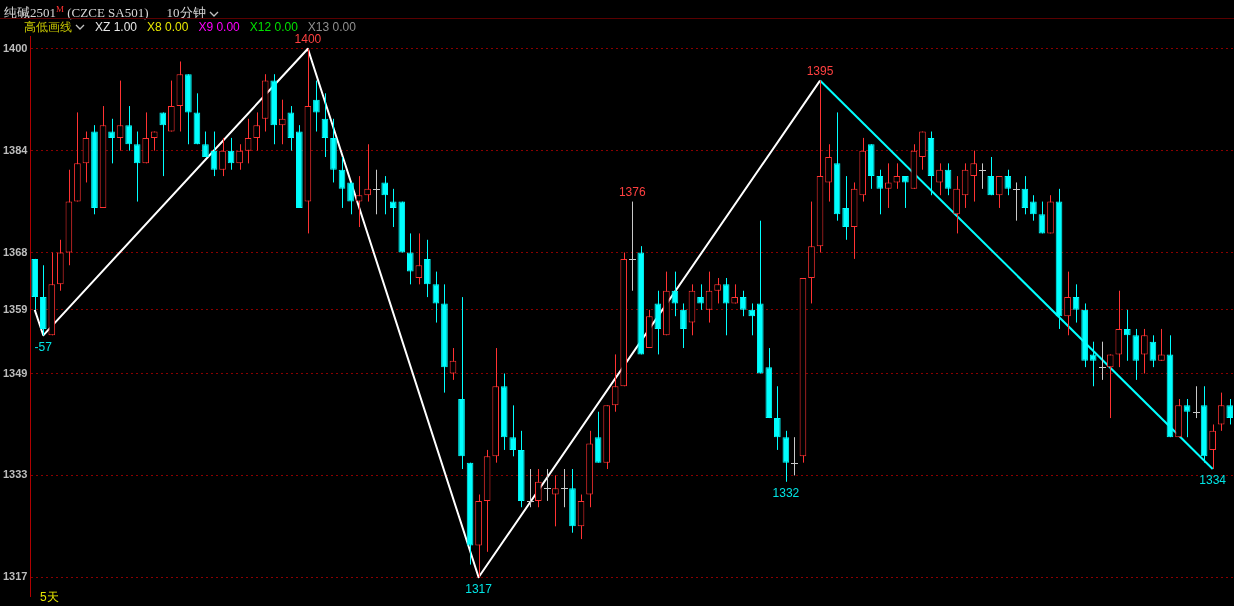 The width and height of the screenshot is (1234, 606). Describe the element at coordinates (1213, 480) in the screenshot. I see `text: 1334` at that location.